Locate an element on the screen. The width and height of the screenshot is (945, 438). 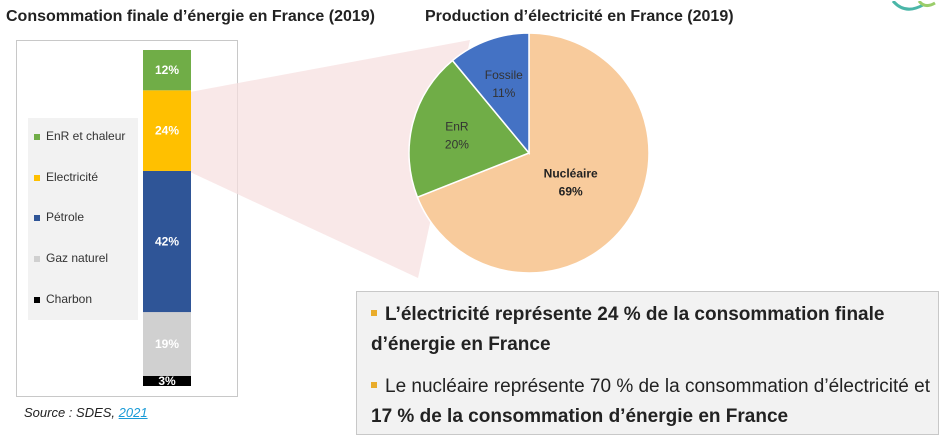
legend-label: Pétrole is located at coordinates (65, 217).